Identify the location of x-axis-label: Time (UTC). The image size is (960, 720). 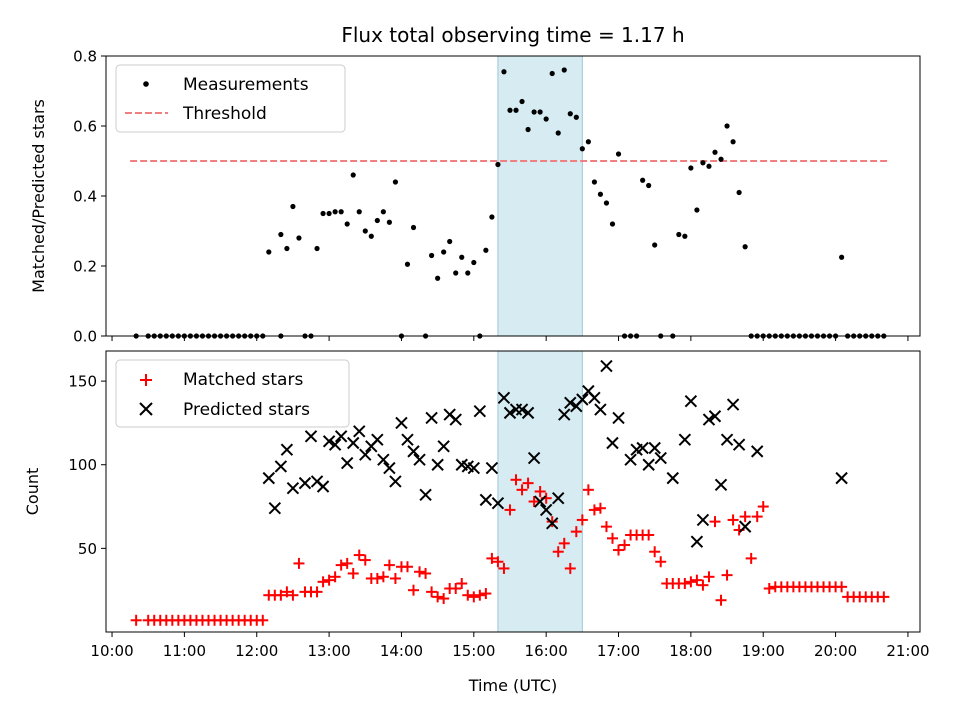
(512, 685).